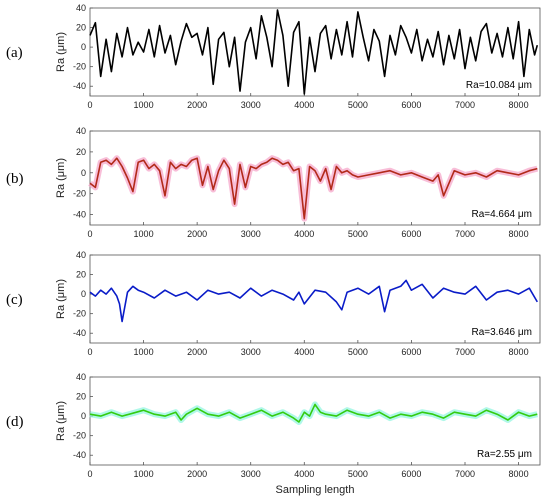 The height and width of the screenshot is (500, 550). Describe the element at coordinates (14, 53) in the screenshot. I see `panel-label: (a)` at that location.